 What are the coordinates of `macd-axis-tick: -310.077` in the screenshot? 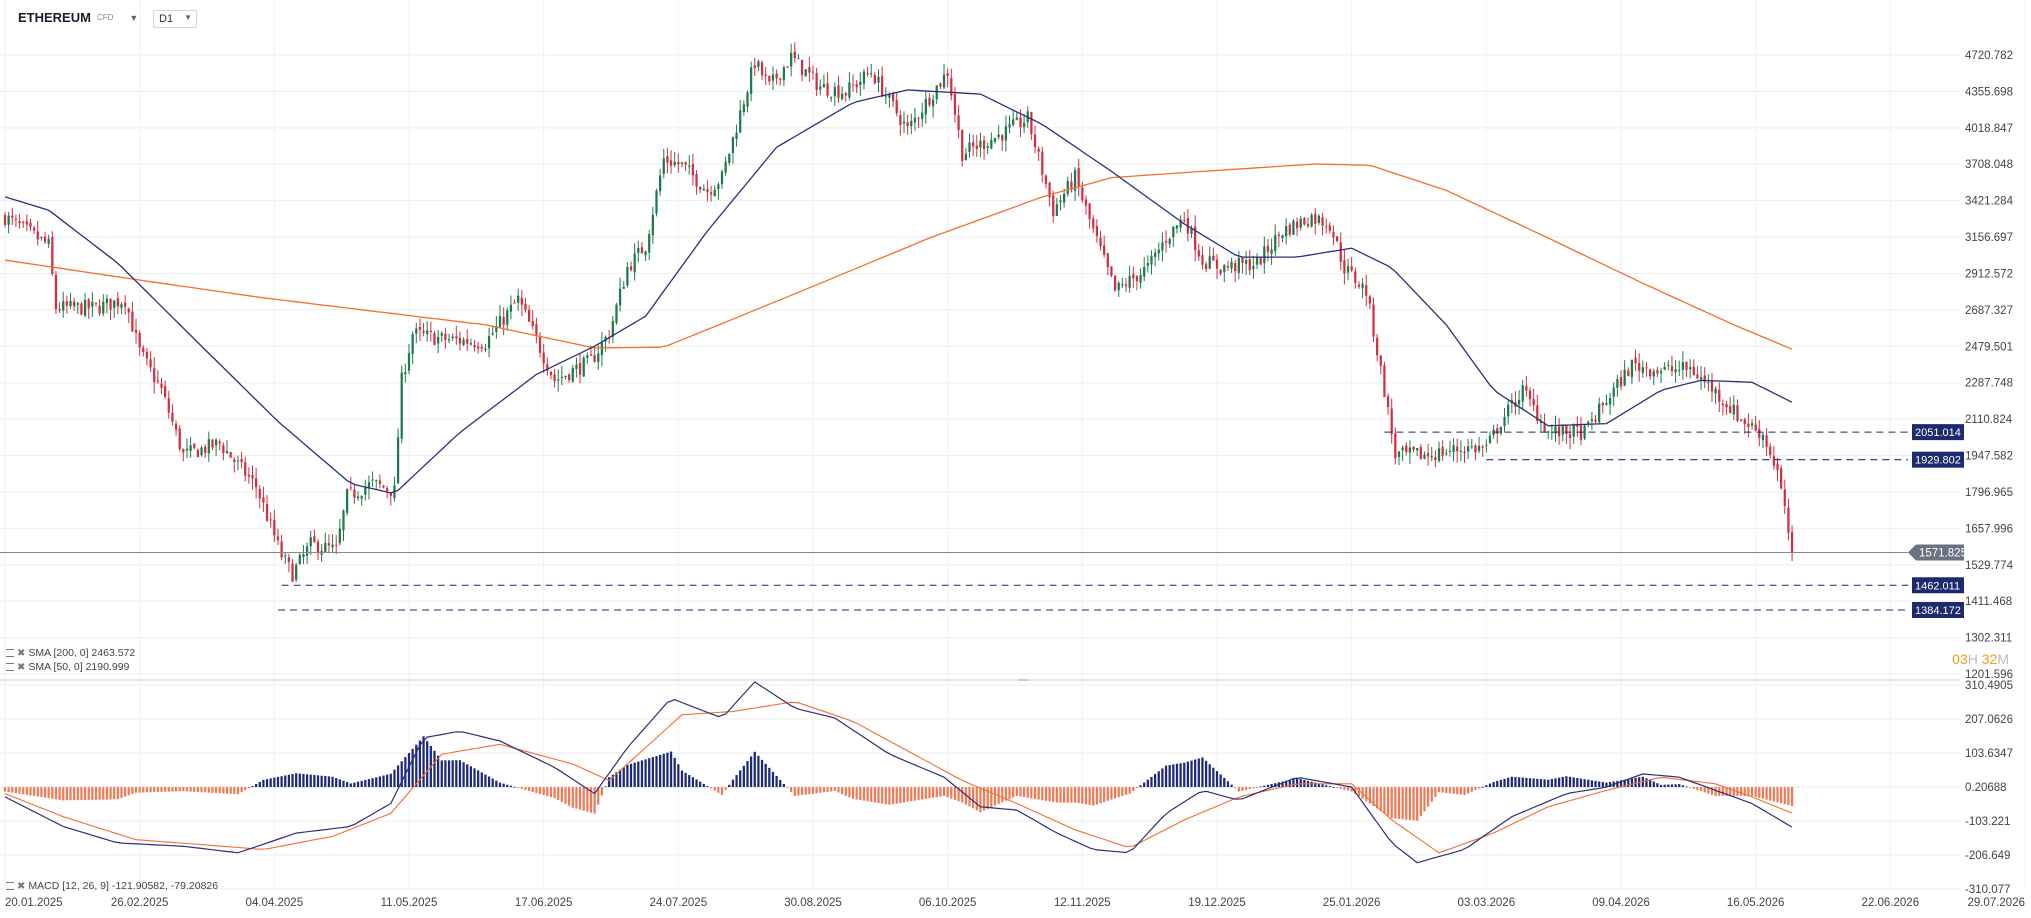 It's located at (1987, 890).